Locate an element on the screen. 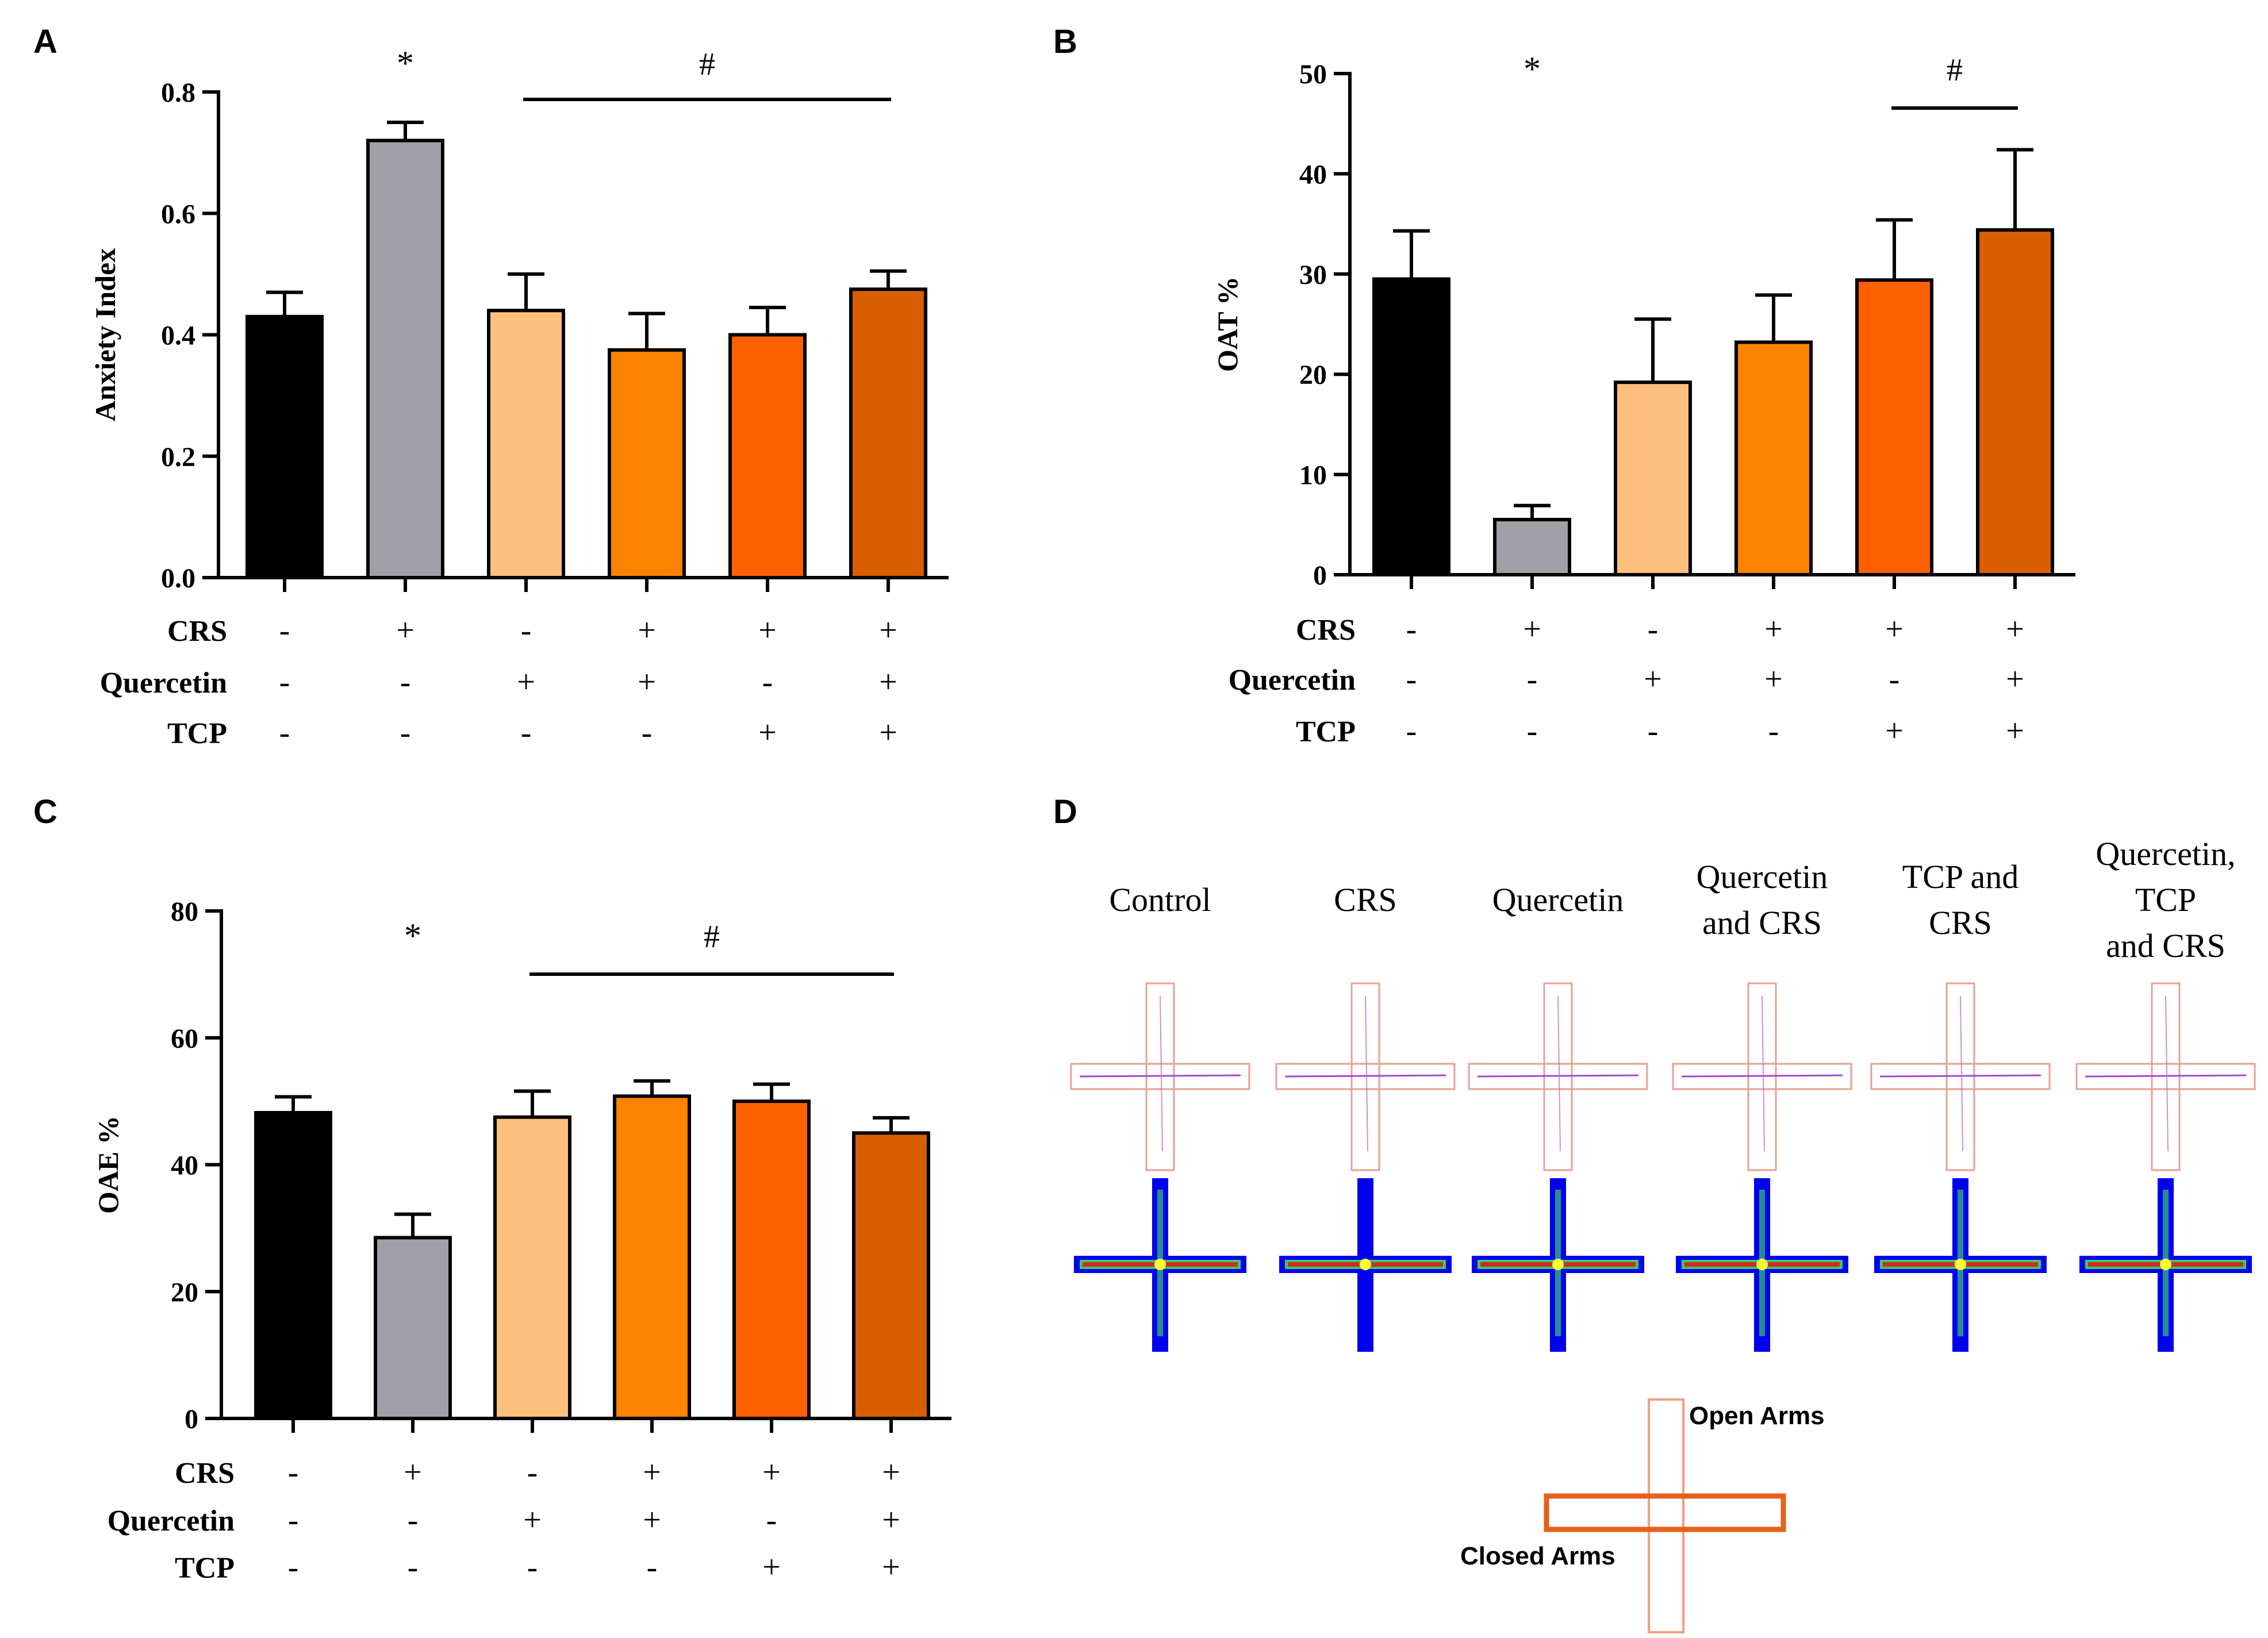 The image size is (2268, 1638). group-title: TCP and is located at coordinates (1960, 877).